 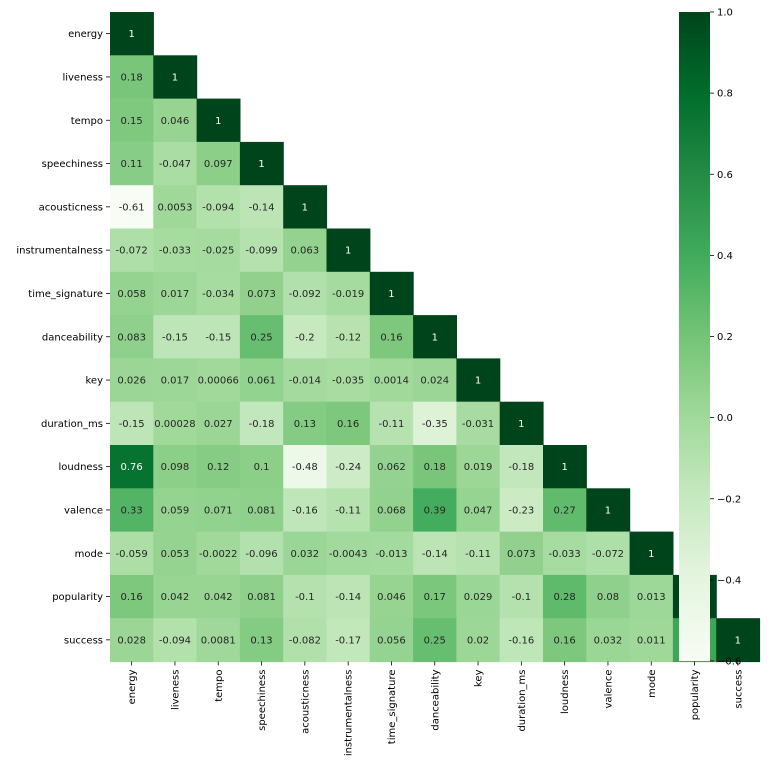 What do you see at coordinates (175, 640) in the screenshot?
I see `cell-success-liveness` at bounding box center [175, 640].